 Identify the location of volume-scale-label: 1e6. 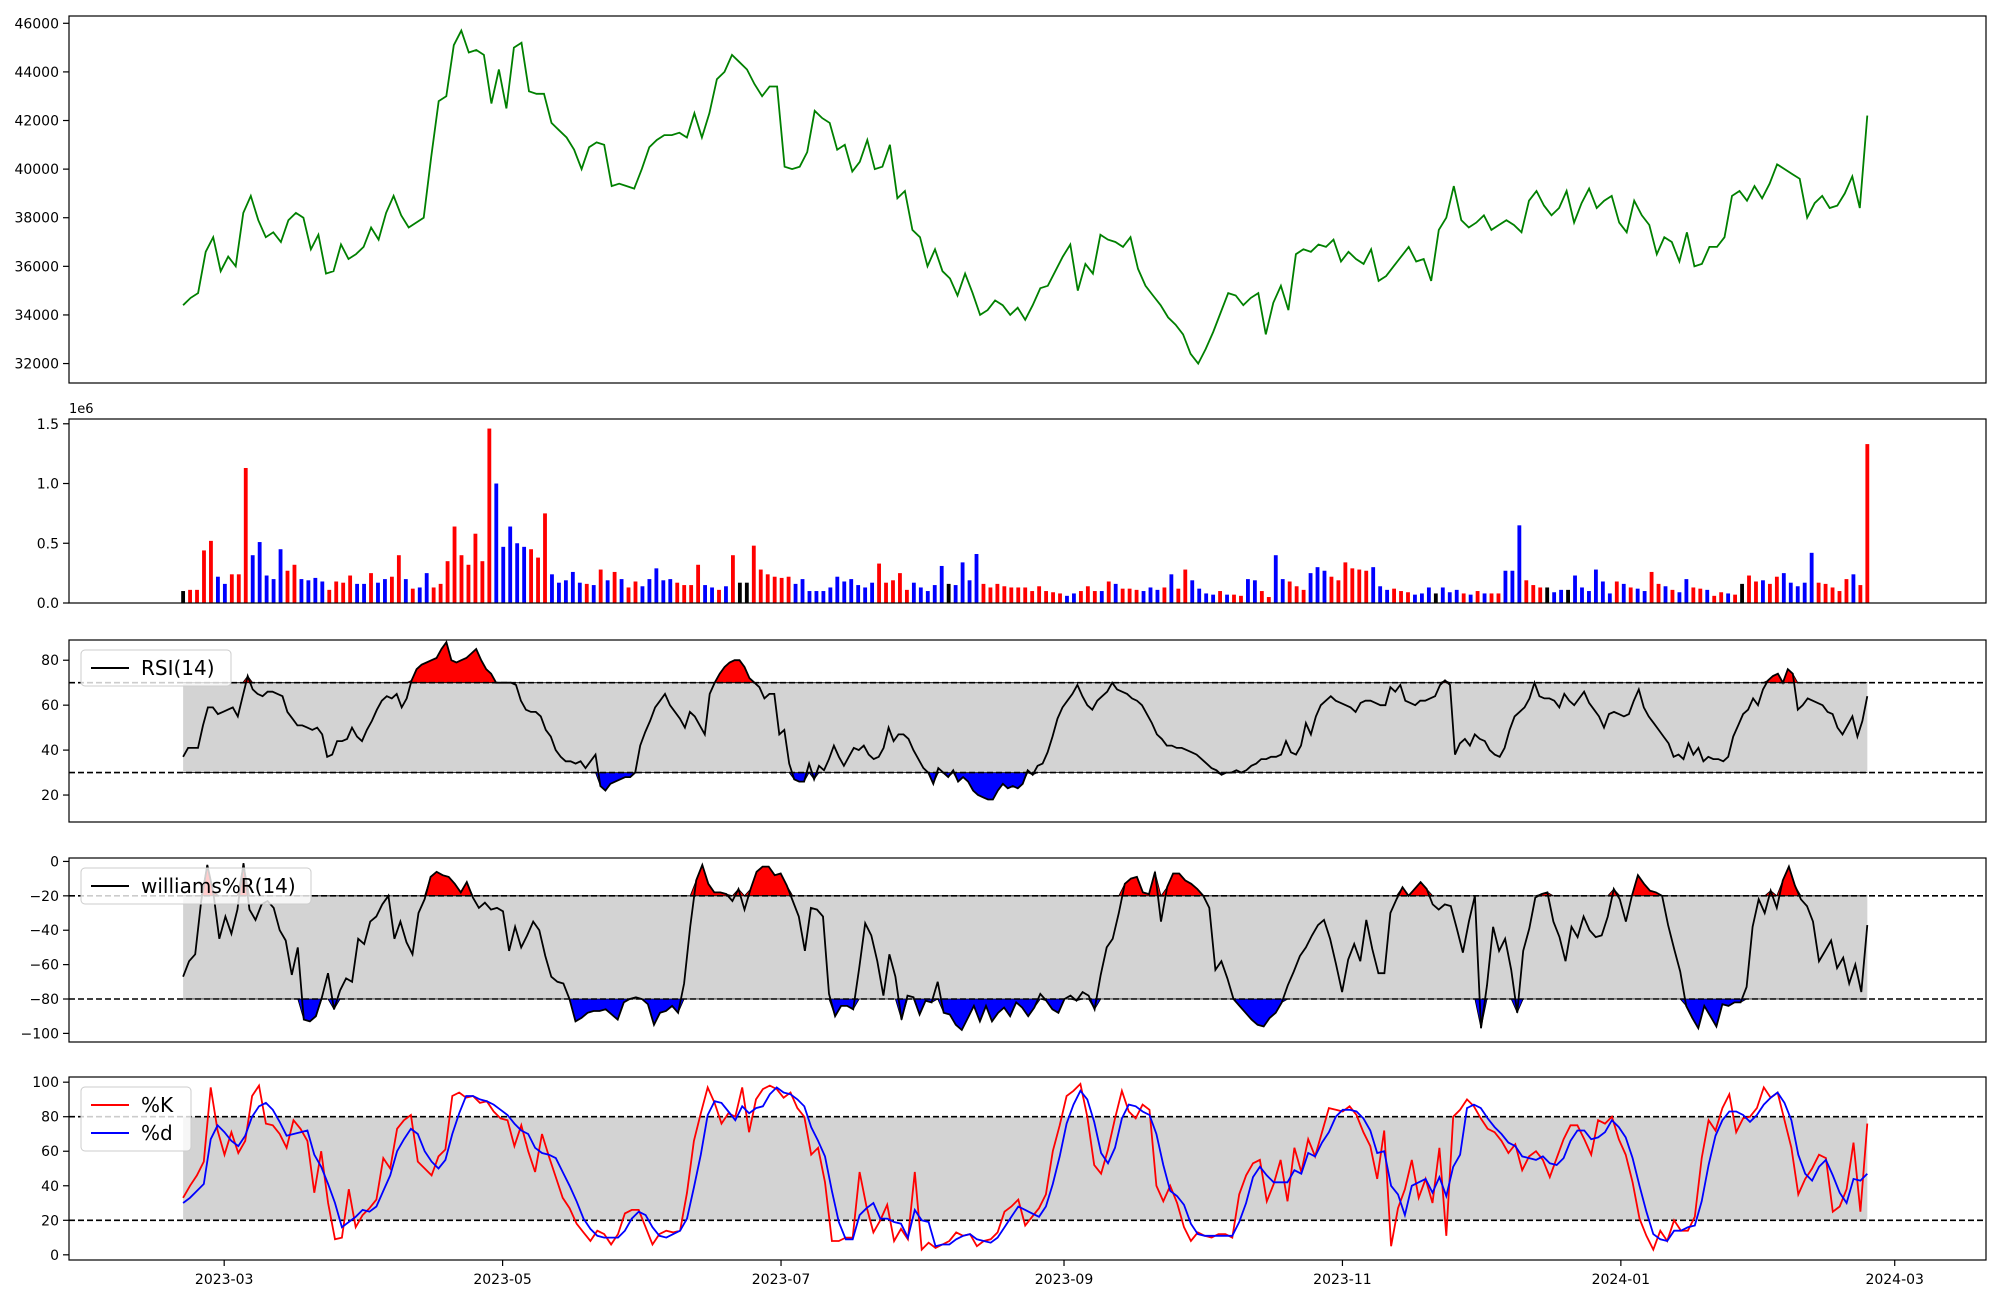
(81, 409).